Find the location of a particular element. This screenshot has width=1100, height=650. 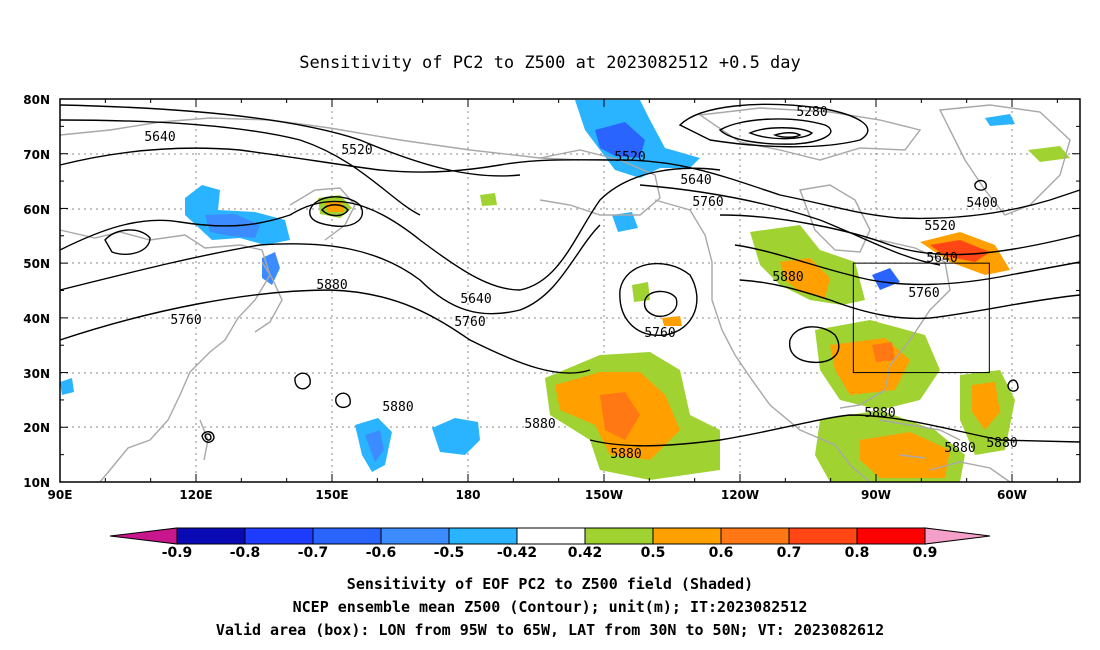

lon-axis: 90E 120E 150E 180 150W 120W 90W 60W is located at coordinates (537, 495).